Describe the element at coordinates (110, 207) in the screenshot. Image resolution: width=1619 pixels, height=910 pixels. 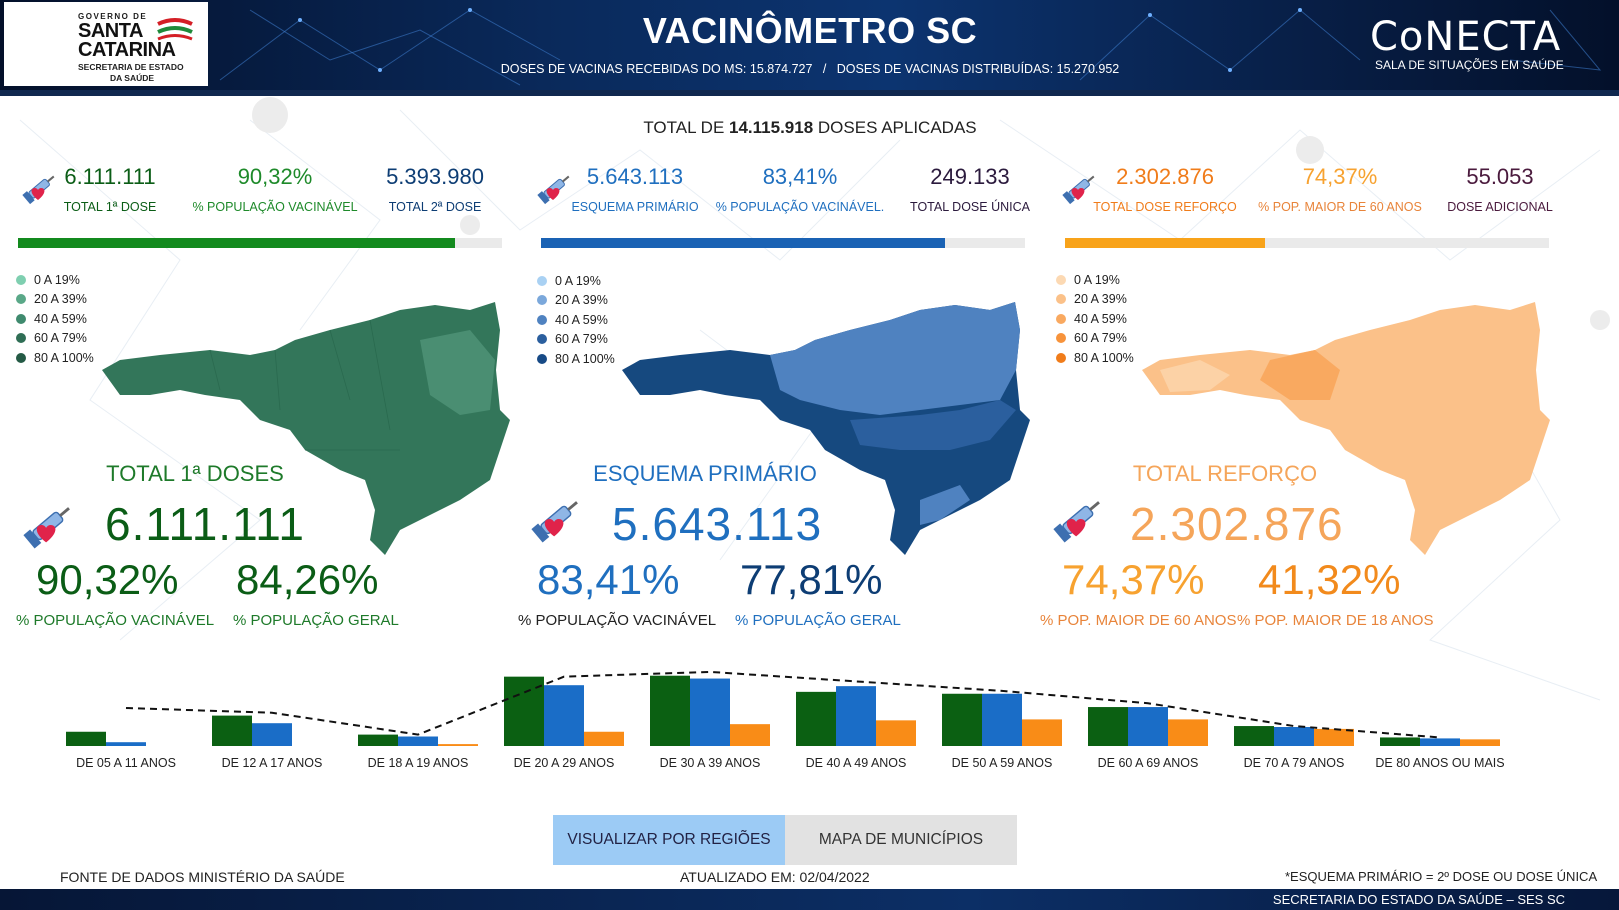
I see `kpi-first-dose-label: TOTAL 1ª DOSE` at that location.